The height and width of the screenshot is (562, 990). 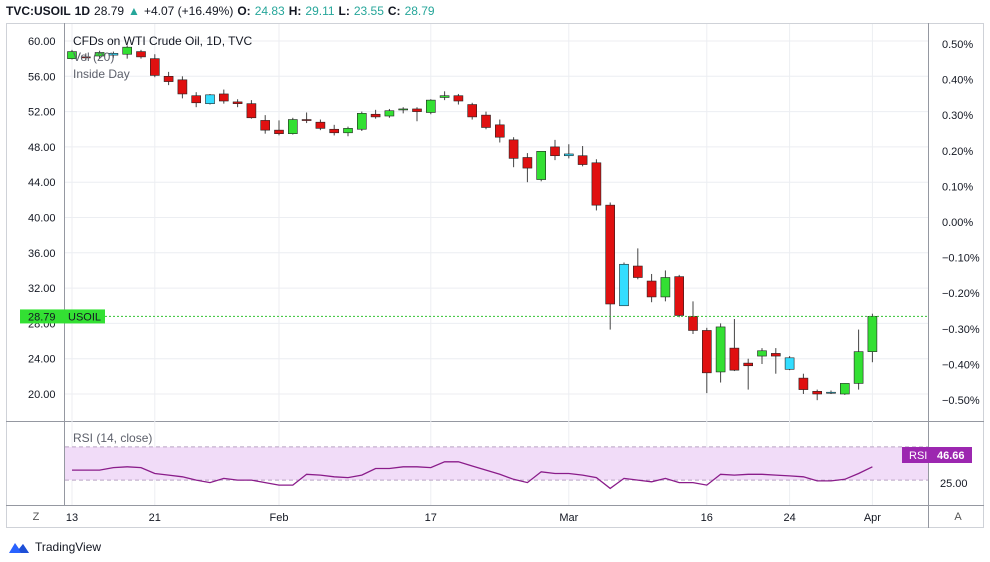 I want to click on auto-scale-button: A, so click(x=958, y=517).